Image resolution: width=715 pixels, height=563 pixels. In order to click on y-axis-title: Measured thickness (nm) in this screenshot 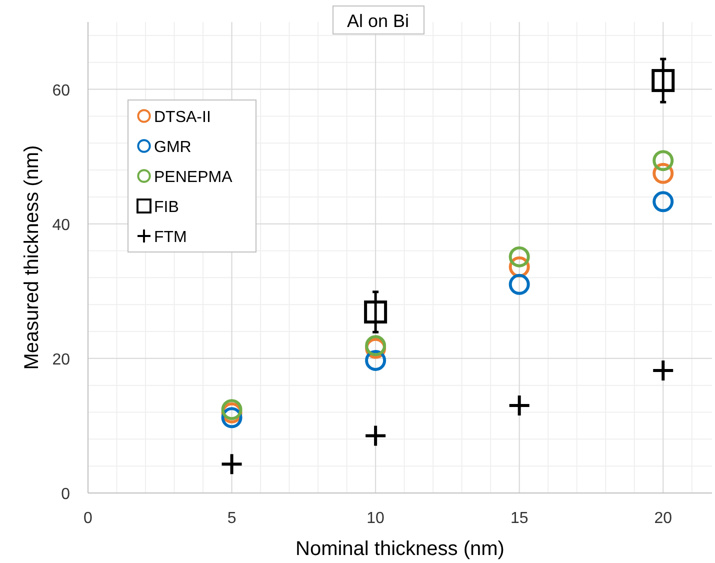, I will do `click(32, 257)`.